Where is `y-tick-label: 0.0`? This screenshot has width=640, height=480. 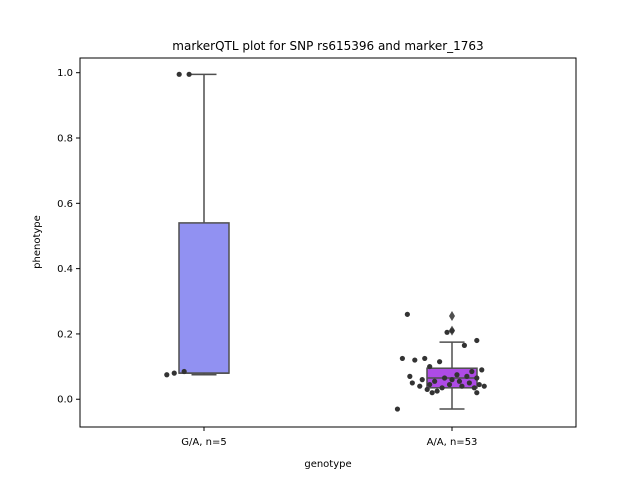 y-tick-label: 0.0 is located at coordinates (65, 400).